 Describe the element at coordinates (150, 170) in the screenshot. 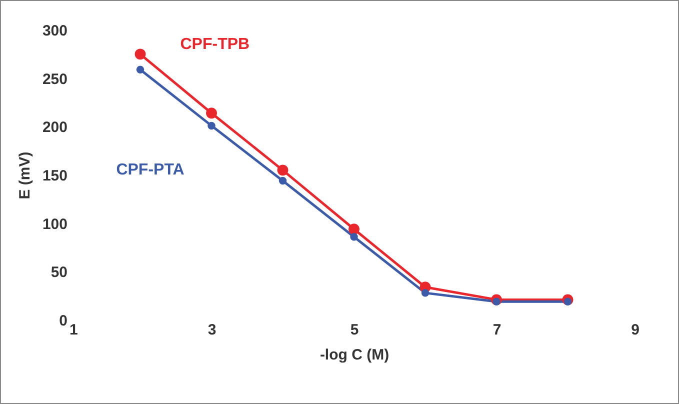

I see `text: CPF-PTA` at that location.